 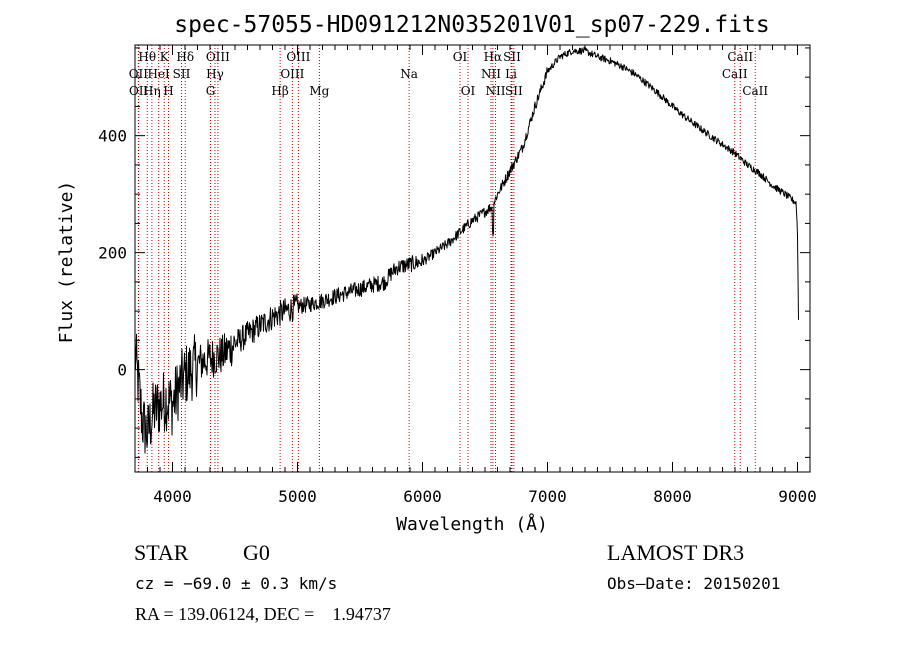 What do you see at coordinates (263, 614) in the screenshot?
I see `coordinates: RA = 139.06124, DEC = 1.94737` at bounding box center [263, 614].